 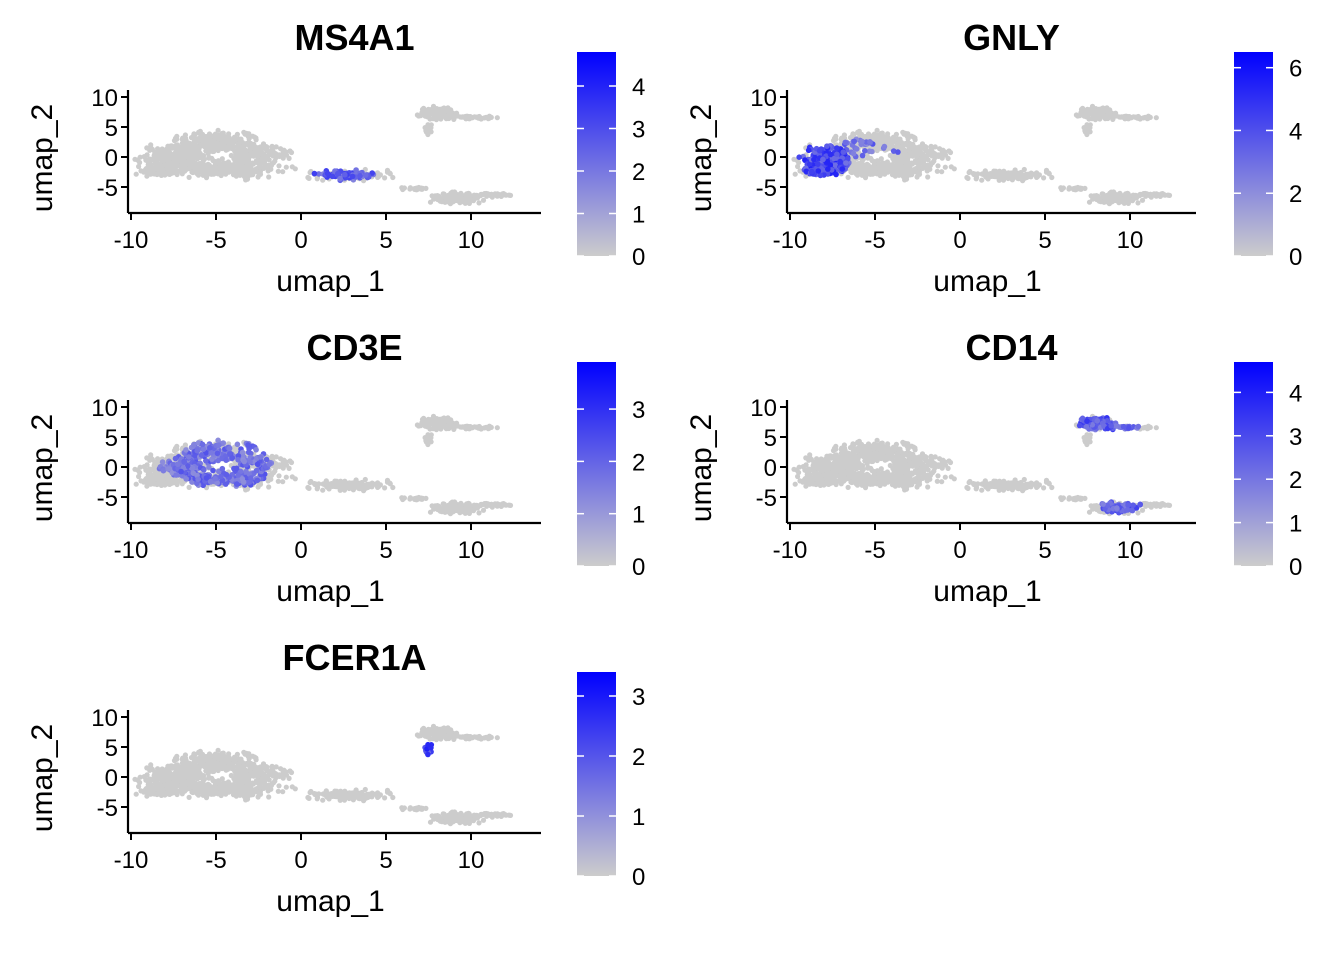 What do you see at coordinates (104, 408) in the screenshot?
I see `y-tick-label: 10` at bounding box center [104, 408].